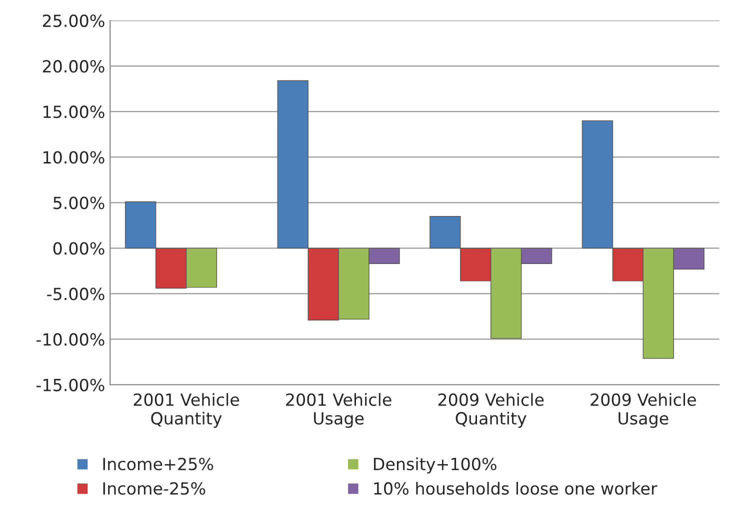 This screenshot has width=734, height=513. Describe the element at coordinates (74, 157) in the screenshot. I see `y-tick-label: 10.00%` at that location.